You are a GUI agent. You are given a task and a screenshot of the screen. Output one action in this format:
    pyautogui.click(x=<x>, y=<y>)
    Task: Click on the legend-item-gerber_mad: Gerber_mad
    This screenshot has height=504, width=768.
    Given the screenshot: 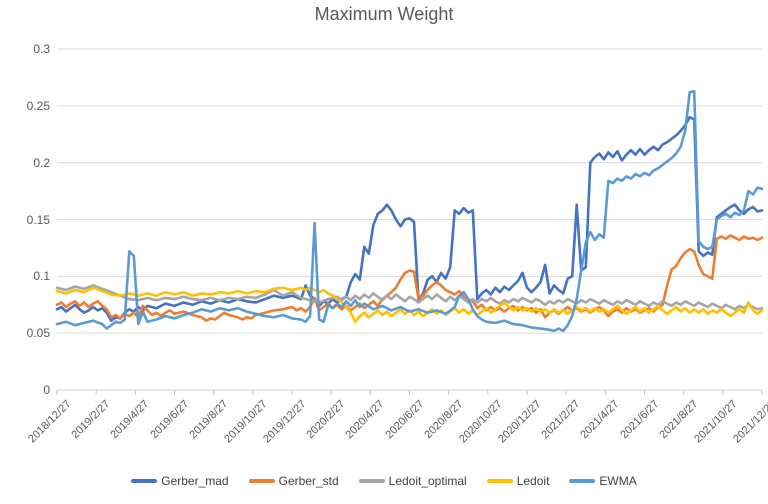 What is the action you would take?
    pyautogui.click(x=180, y=481)
    